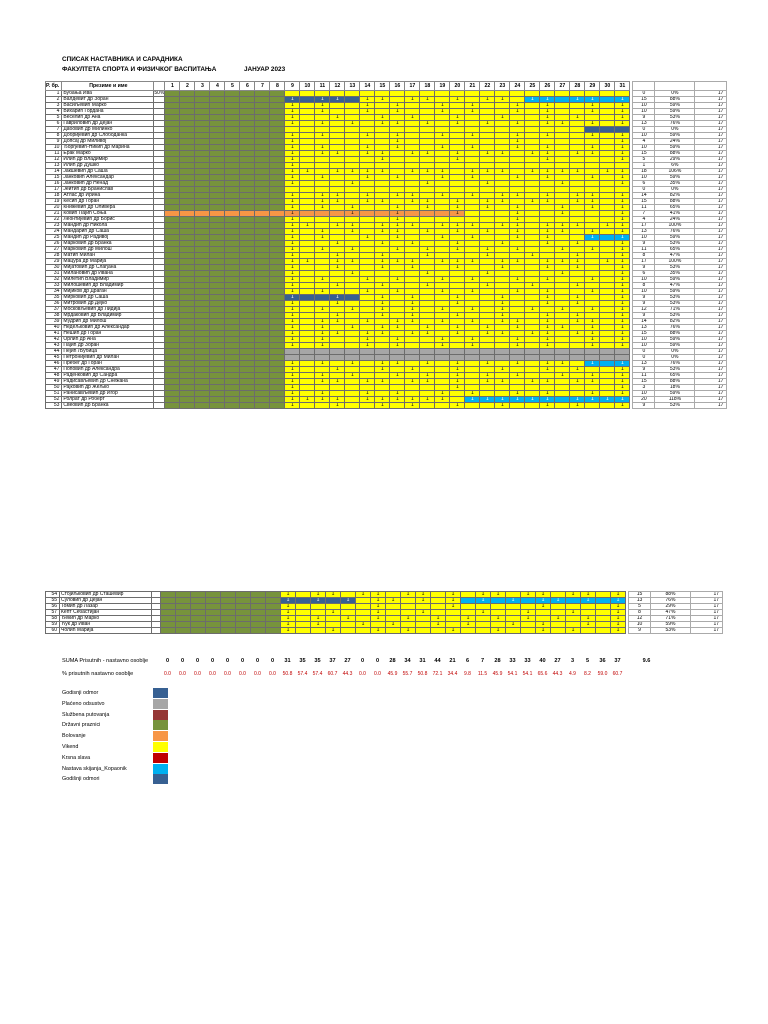 The height and width of the screenshot is (1024, 768). What do you see at coordinates (81, 779) in the screenshot?
I see `legend-label: Godišnji odmori` at bounding box center [81, 779].